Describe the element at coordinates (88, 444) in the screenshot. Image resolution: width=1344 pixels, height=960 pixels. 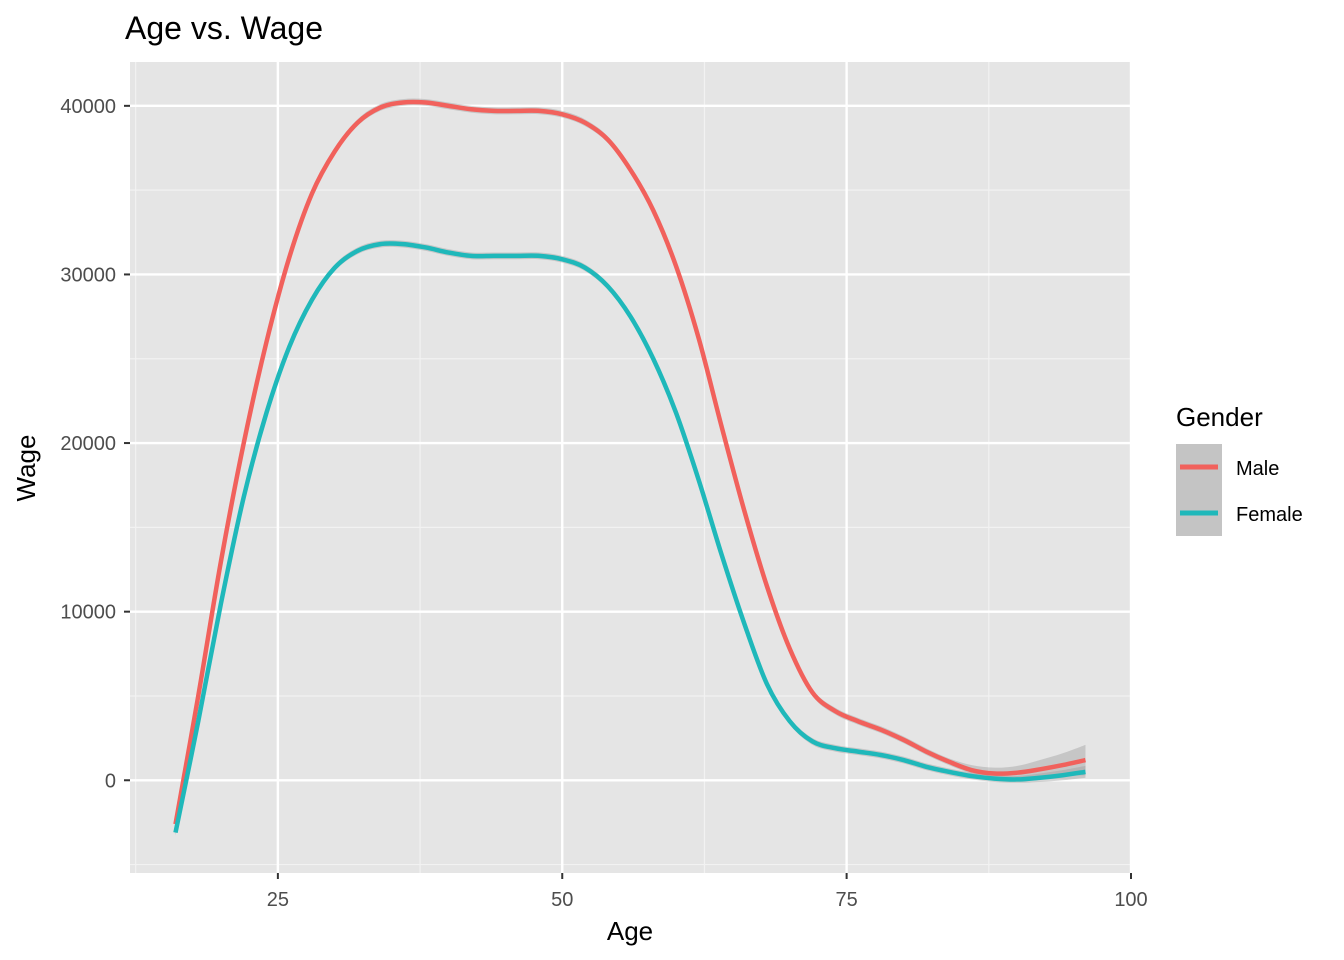
I see `y-tick-label: 20000` at that location.